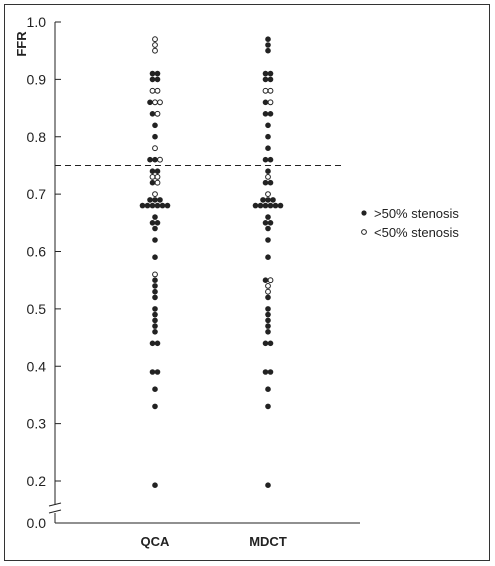 This screenshot has height=566, width=495. What do you see at coordinates (37, 366) in the screenshot?
I see `y-tick-label: 0.4` at bounding box center [37, 366].